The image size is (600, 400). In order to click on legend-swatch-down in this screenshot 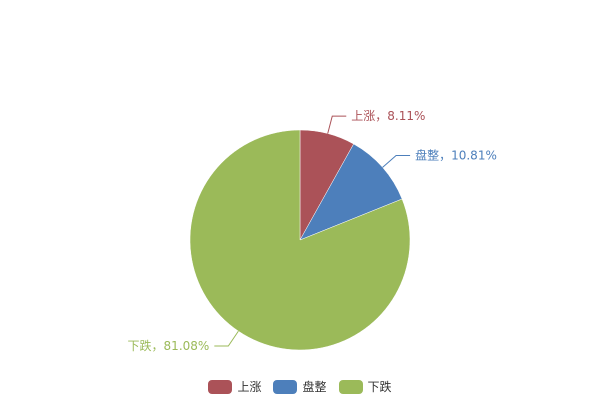, I will do `click(350, 386)`.